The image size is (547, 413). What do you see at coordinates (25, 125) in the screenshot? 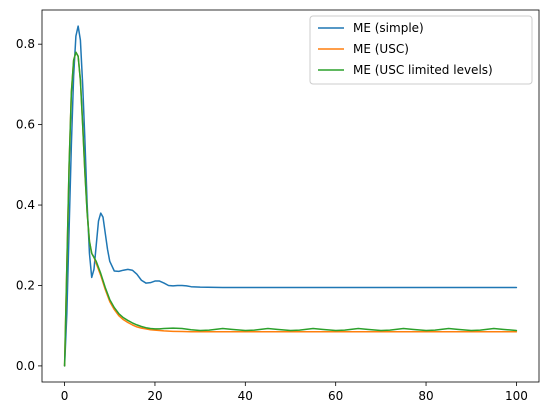
I see `y-tick-label: 0.6` at bounding box center [25, 125].